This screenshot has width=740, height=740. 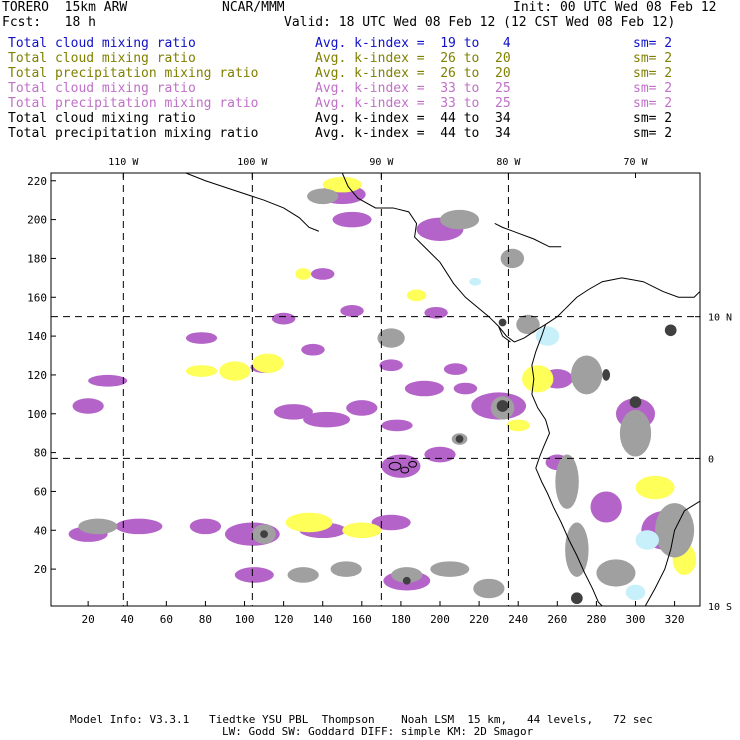 I want to click on header-fcst: Fcst: 18 h, so click(x=49, y=22).